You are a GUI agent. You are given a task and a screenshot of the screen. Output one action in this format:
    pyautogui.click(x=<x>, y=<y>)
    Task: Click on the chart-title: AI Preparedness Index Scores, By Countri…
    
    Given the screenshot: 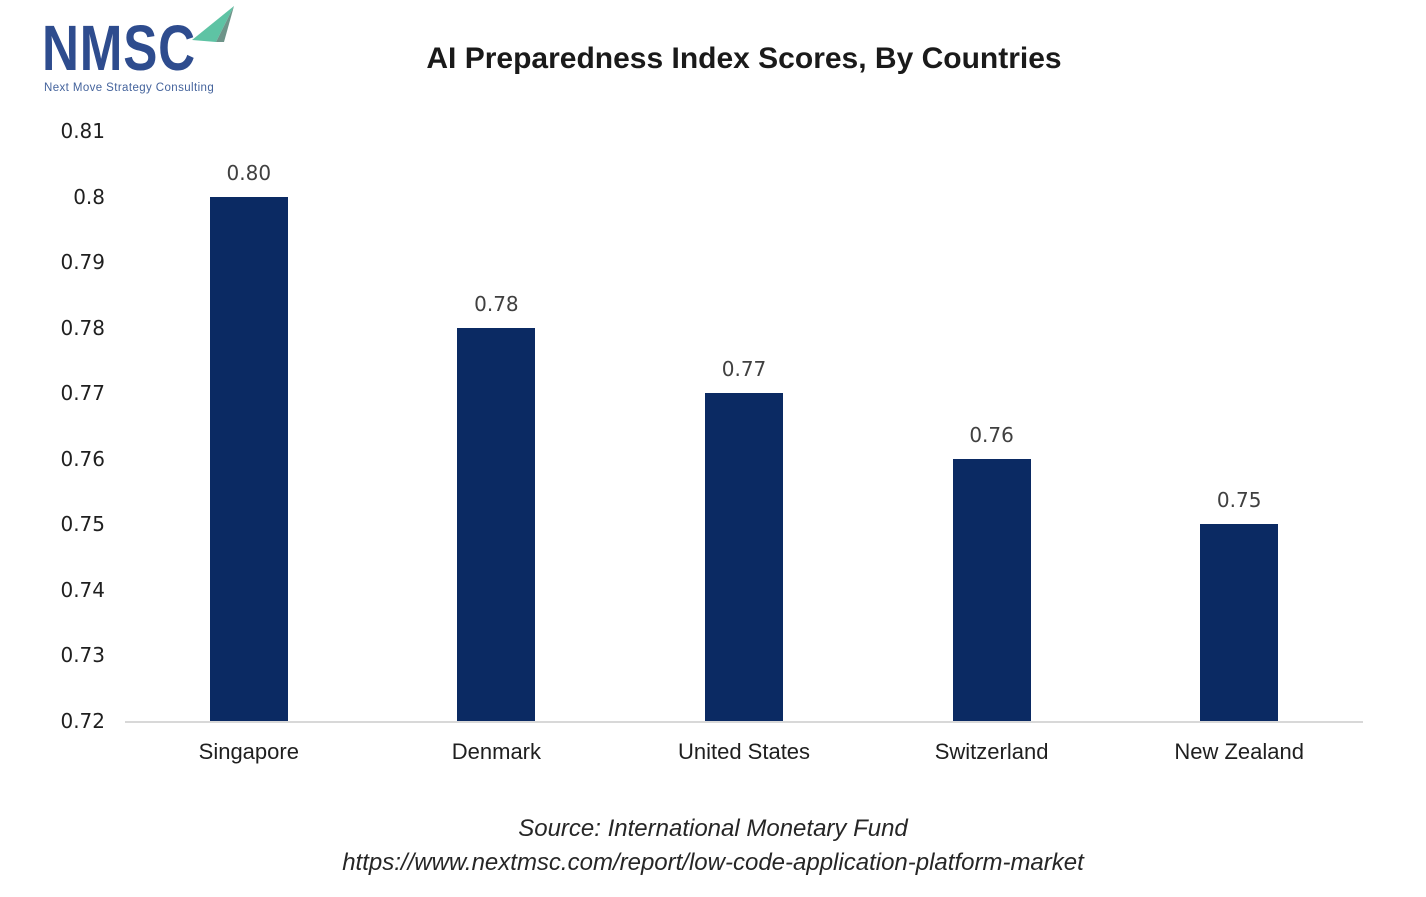 What is the action you would take?
    pyautogui.click(x=744, y=58)
    